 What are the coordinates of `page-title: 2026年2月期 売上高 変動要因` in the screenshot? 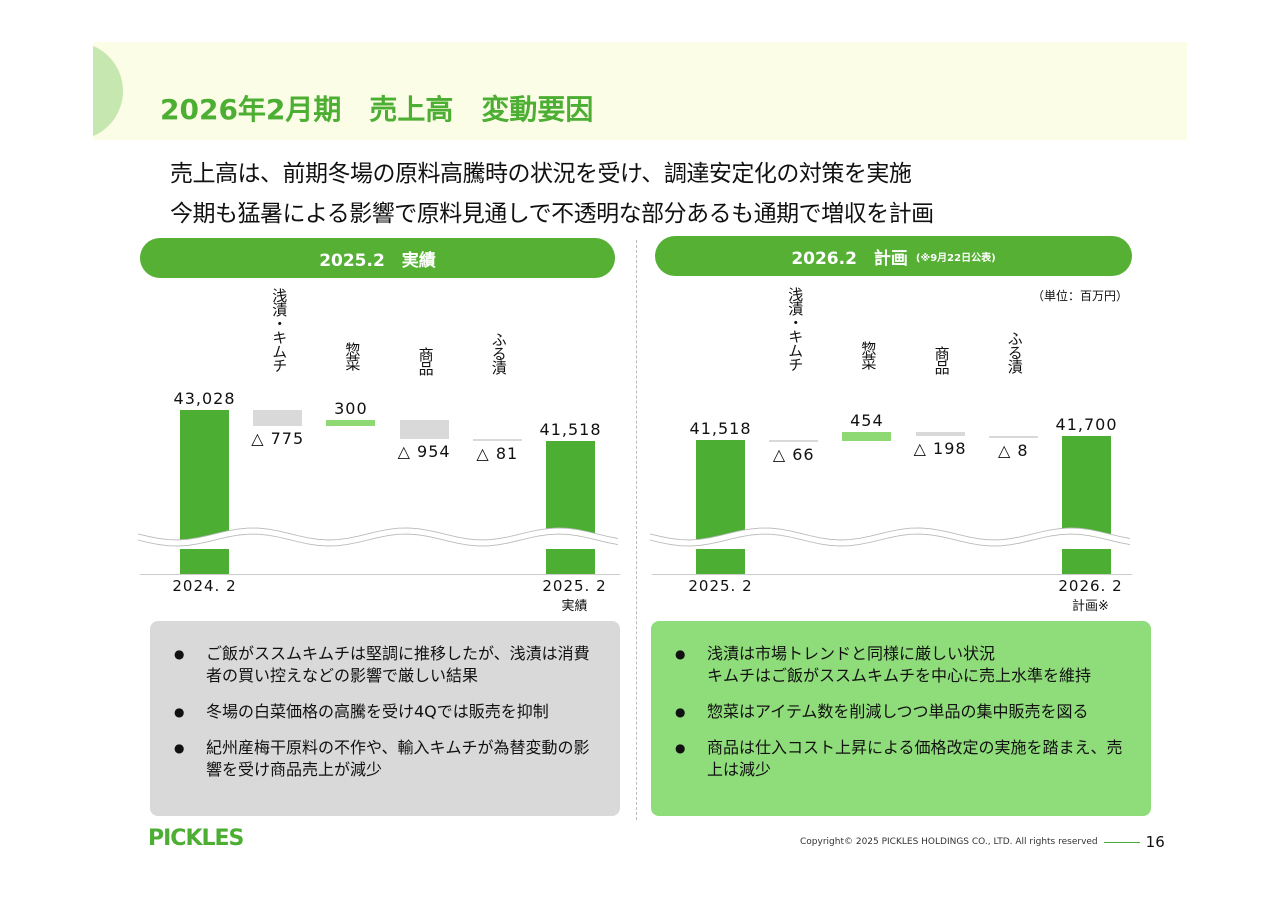 It's located at (377, 109).